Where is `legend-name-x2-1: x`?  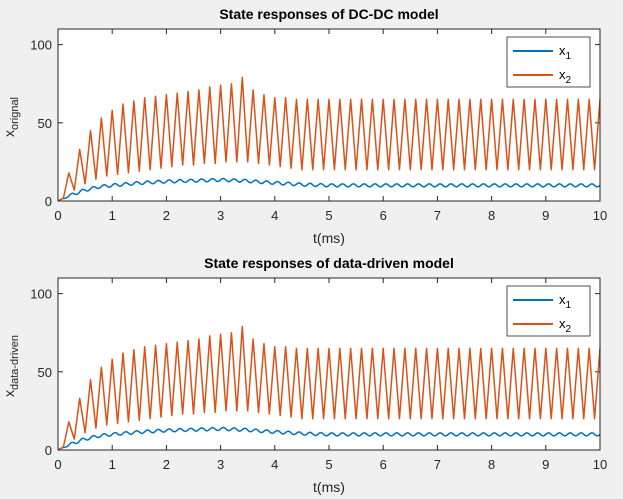 legend-name-x2-1: x is located at coordinates (562, 74).